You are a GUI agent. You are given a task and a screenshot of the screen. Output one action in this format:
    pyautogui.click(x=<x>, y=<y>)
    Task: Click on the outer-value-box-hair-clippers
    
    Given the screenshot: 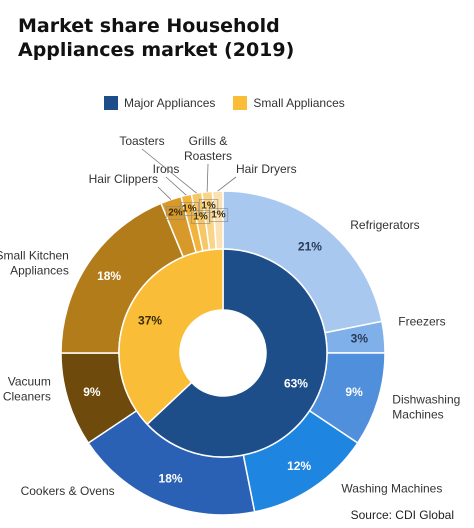 What is the action you would take?
    pyautogui.click(x=175, y=213)
    